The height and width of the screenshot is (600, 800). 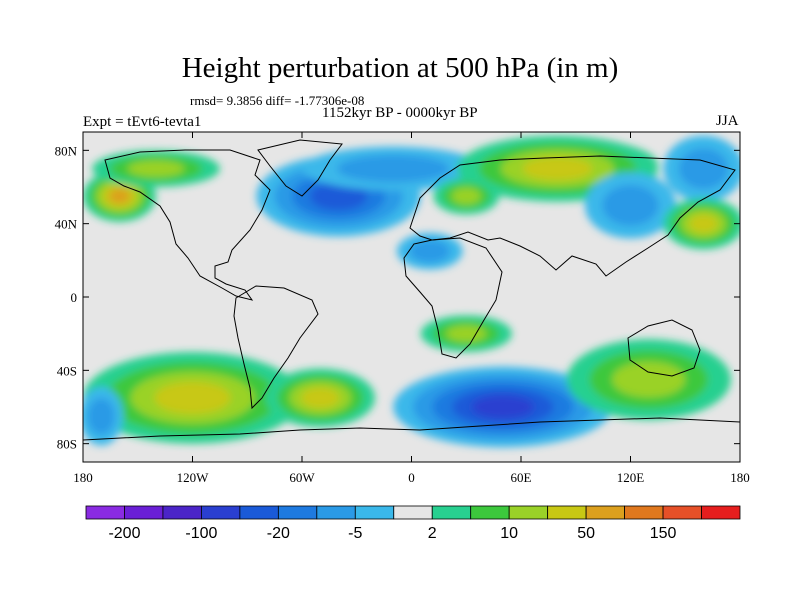 What do you see at coordinates (66, 150) in the screenshot?
I see `y-tick-label: 80N` at bounding box center [66, 150].